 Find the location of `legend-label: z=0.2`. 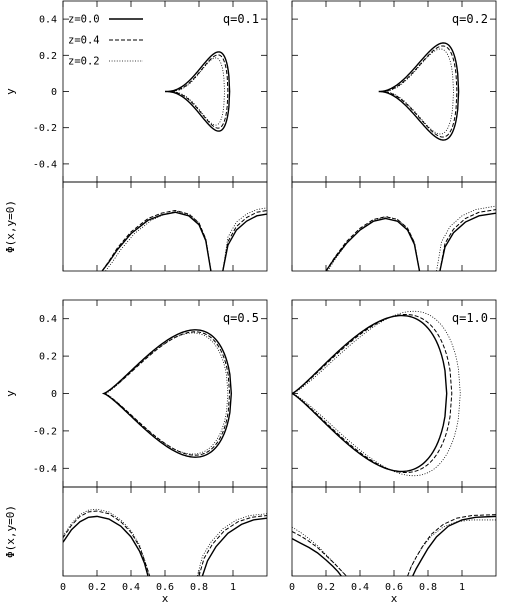

legend-label: z=0.2 is located at coordinates (84, 62).